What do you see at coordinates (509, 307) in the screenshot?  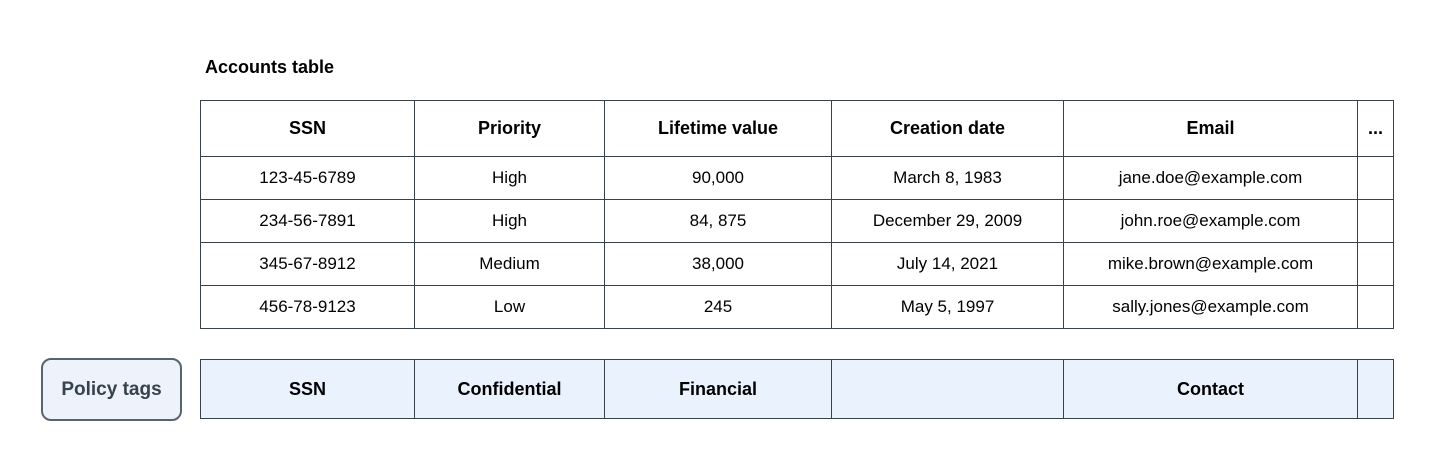 I see `cell-priority: Low` at bounding box center [509, 307].